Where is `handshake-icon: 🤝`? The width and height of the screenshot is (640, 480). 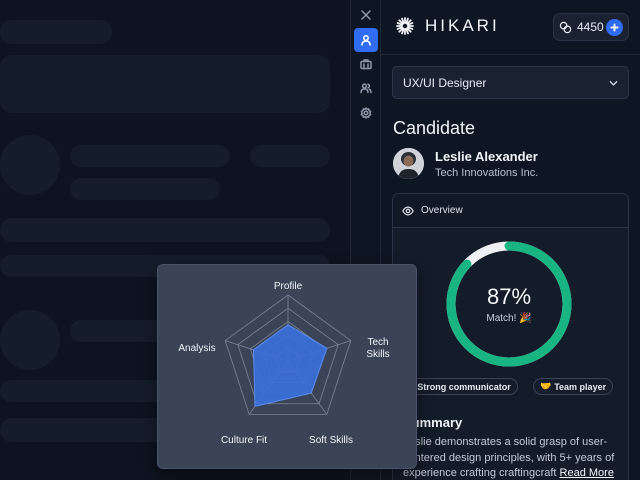
handshake-icon: 🤝 is located at coordinates (546, 386).